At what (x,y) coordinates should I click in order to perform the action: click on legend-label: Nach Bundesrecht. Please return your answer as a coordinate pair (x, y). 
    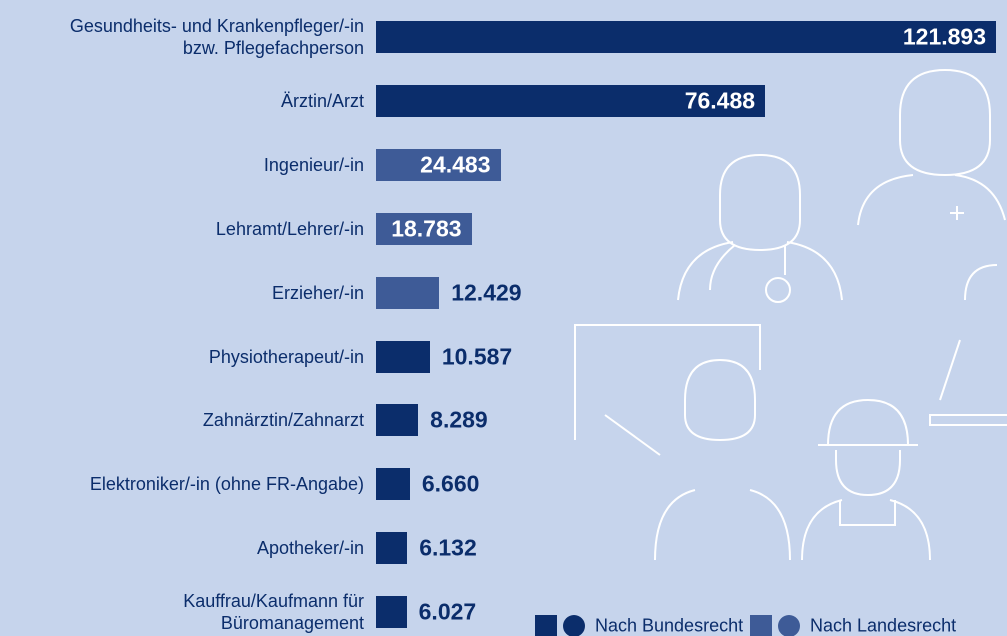
    Looking at the image, I should click on (669, 625).